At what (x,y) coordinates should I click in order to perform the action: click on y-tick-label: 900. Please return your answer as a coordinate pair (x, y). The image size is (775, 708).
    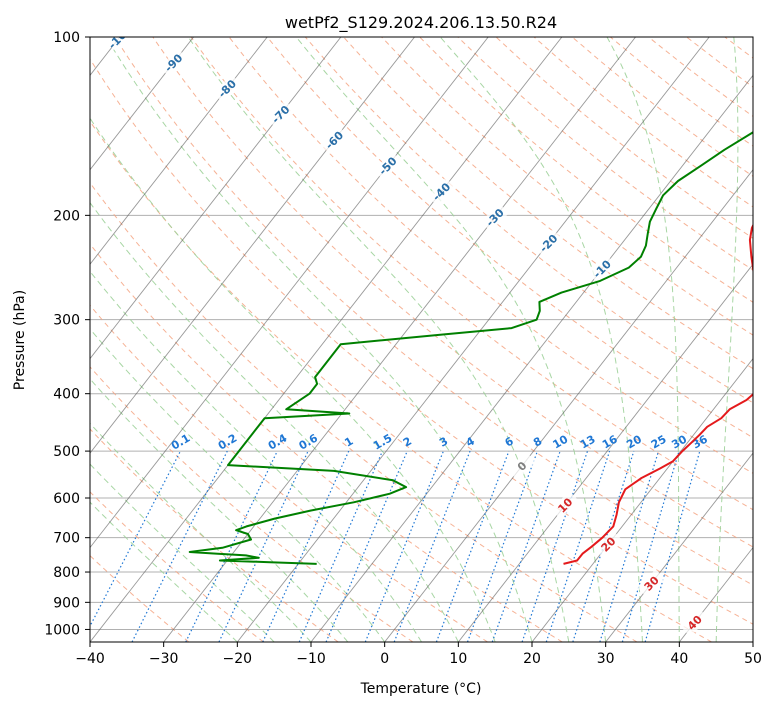
    Looking at the image, I should click on (66, 603).